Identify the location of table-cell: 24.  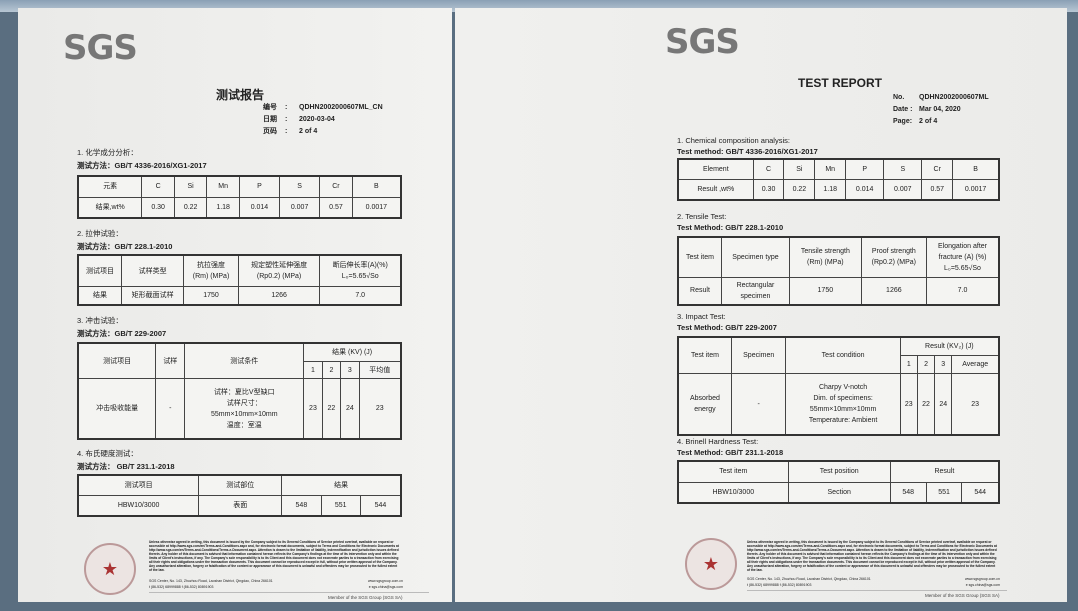
(350, 409).